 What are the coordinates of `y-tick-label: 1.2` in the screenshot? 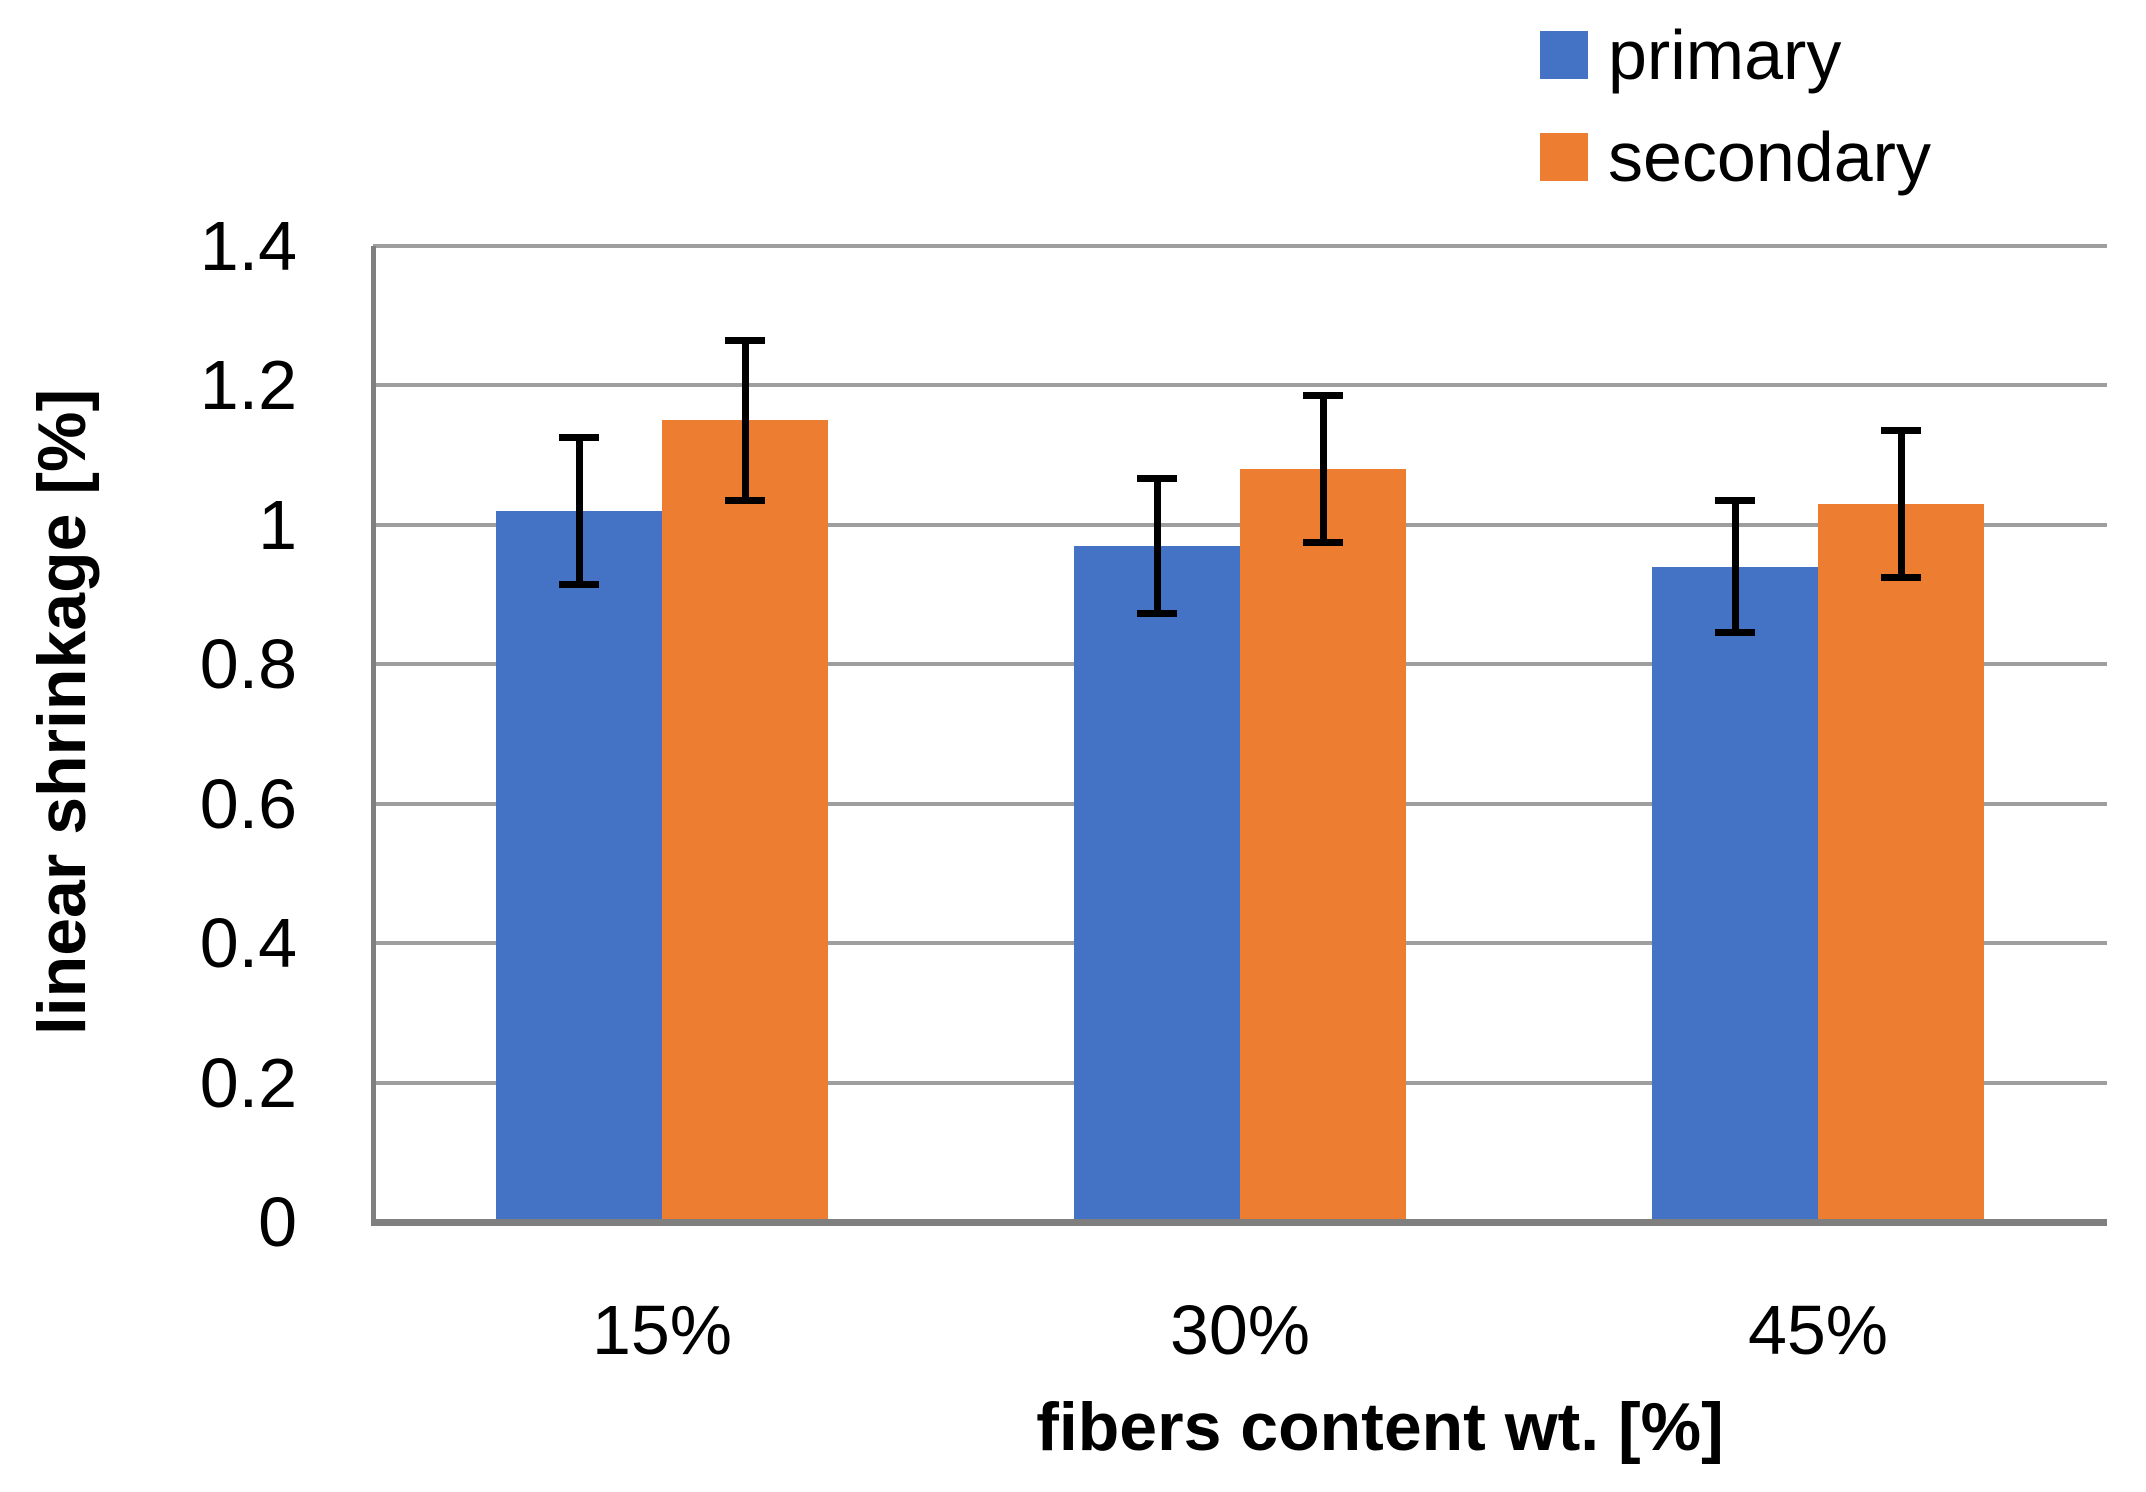 It's located at (248, 385).